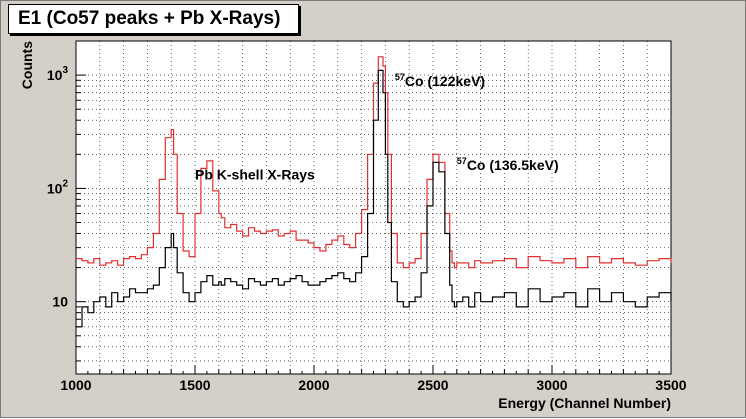 The image size is (746, 419). Describe the element at coordinates (584, 403) in the screenshot. I see `x-axis-label: Energy (Channel Number)` at that location.